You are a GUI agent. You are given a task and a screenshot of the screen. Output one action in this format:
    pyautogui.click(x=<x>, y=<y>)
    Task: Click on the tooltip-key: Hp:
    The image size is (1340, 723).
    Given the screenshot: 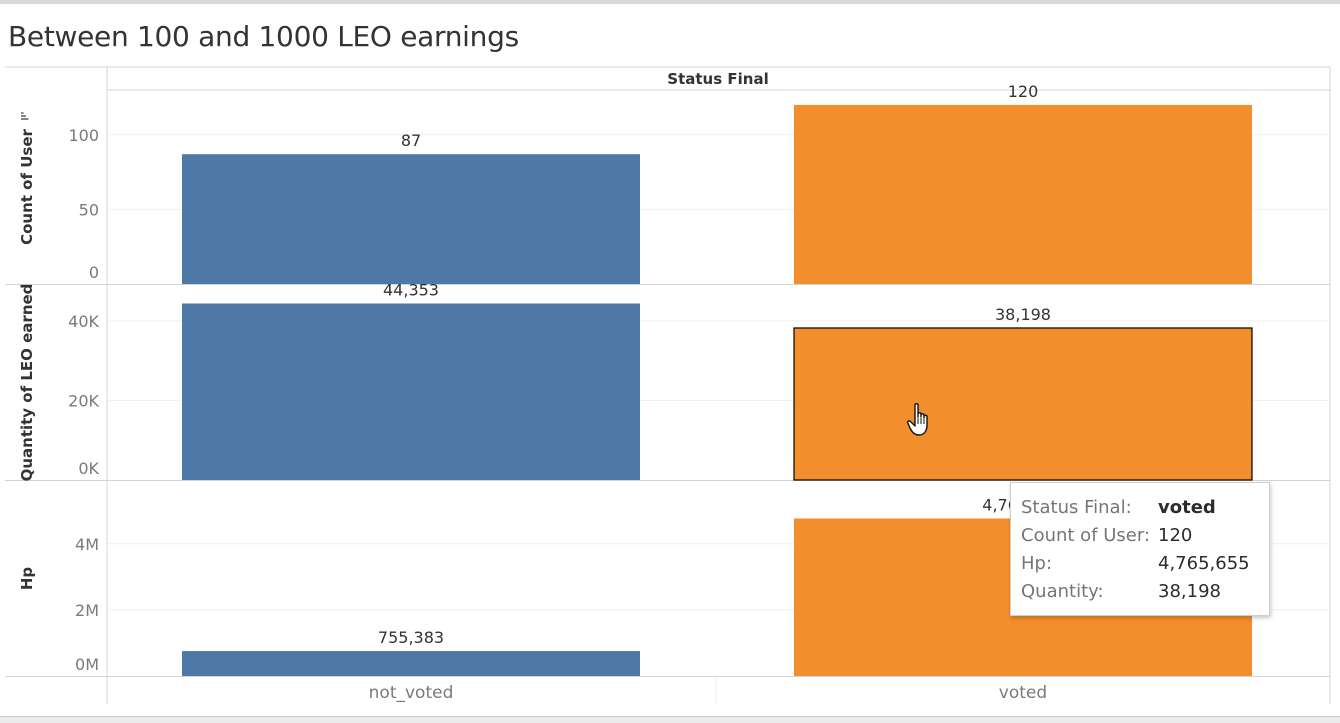 What is the action you would take?
    pyautogui.click(x=1037, y=563)
    